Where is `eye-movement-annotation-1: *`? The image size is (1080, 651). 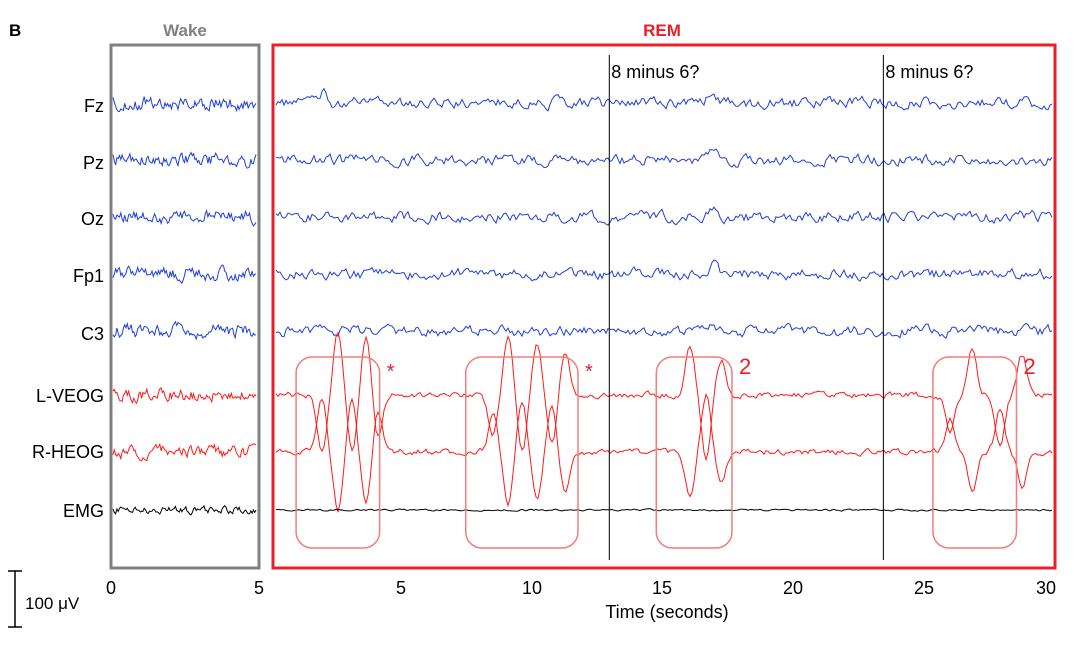 eye-movement-annotation-1: * is located at coordinates (391, 372).